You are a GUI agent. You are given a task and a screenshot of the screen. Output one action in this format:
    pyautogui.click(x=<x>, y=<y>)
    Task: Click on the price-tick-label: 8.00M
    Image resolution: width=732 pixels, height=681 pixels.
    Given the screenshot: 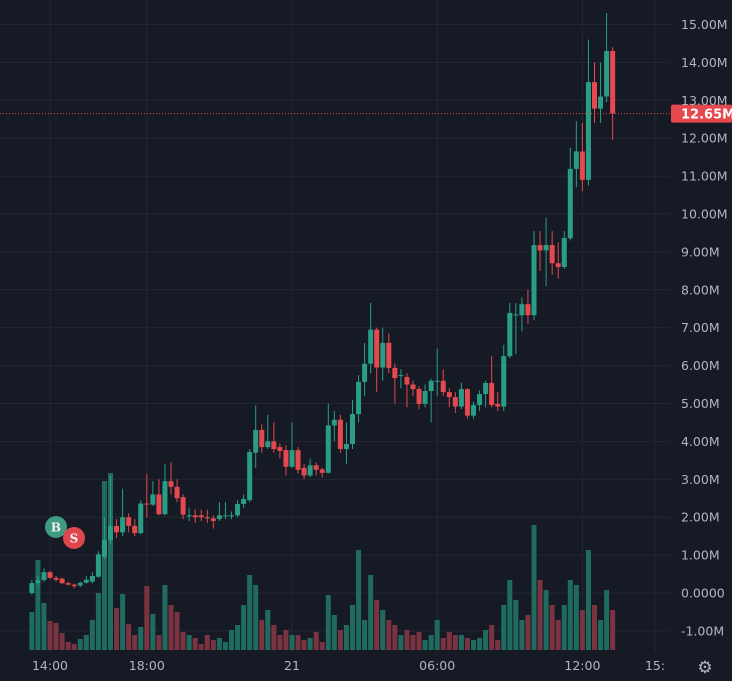 What is the action you would take?
    pyautogui.click(x=700, y=289)
    